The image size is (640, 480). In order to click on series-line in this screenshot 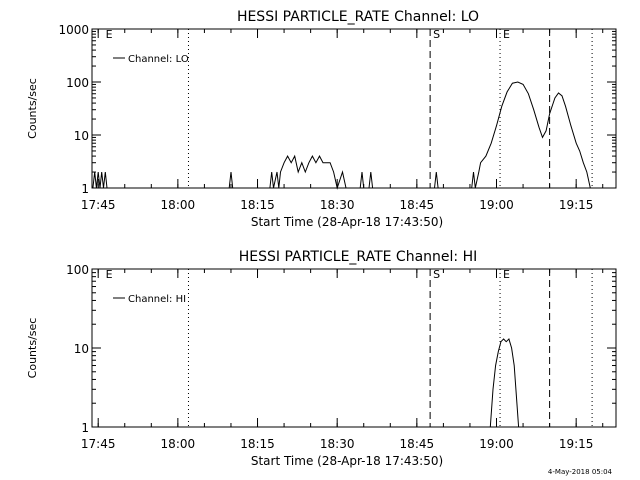, I will do `click(504, 383)`.